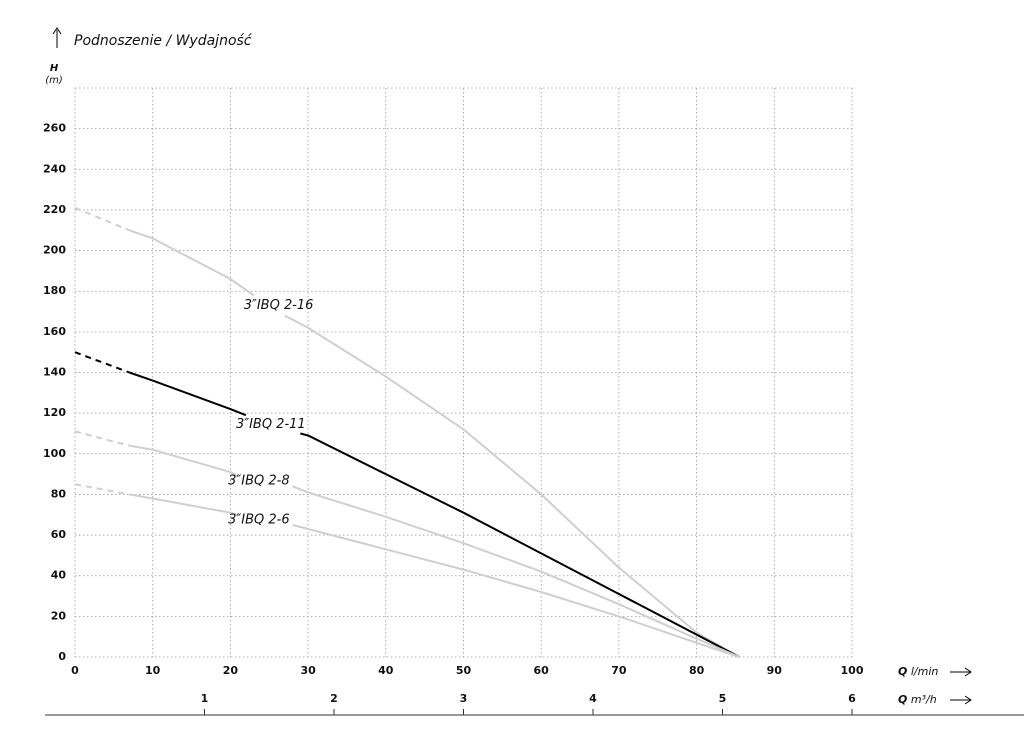  What do you see at coordinates (54, 331) in the screenshot?
I see `y-tick-label: 160` at bounding box center [54, 331].